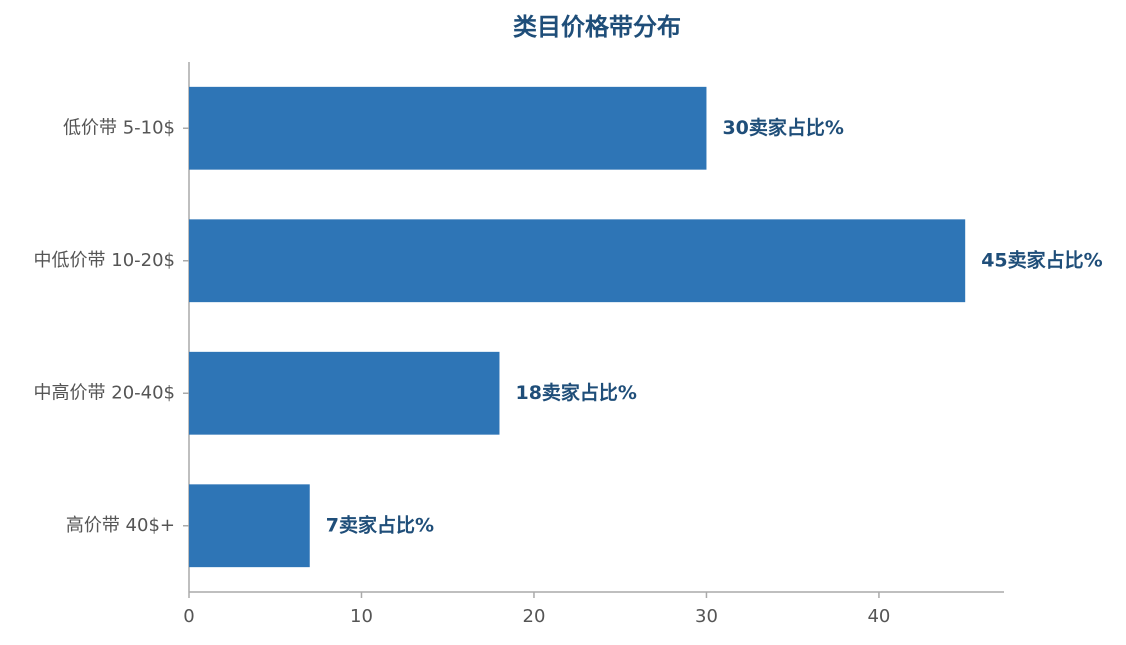  I want to click on chart-title: 类目价格带分布, so click(597, 27).